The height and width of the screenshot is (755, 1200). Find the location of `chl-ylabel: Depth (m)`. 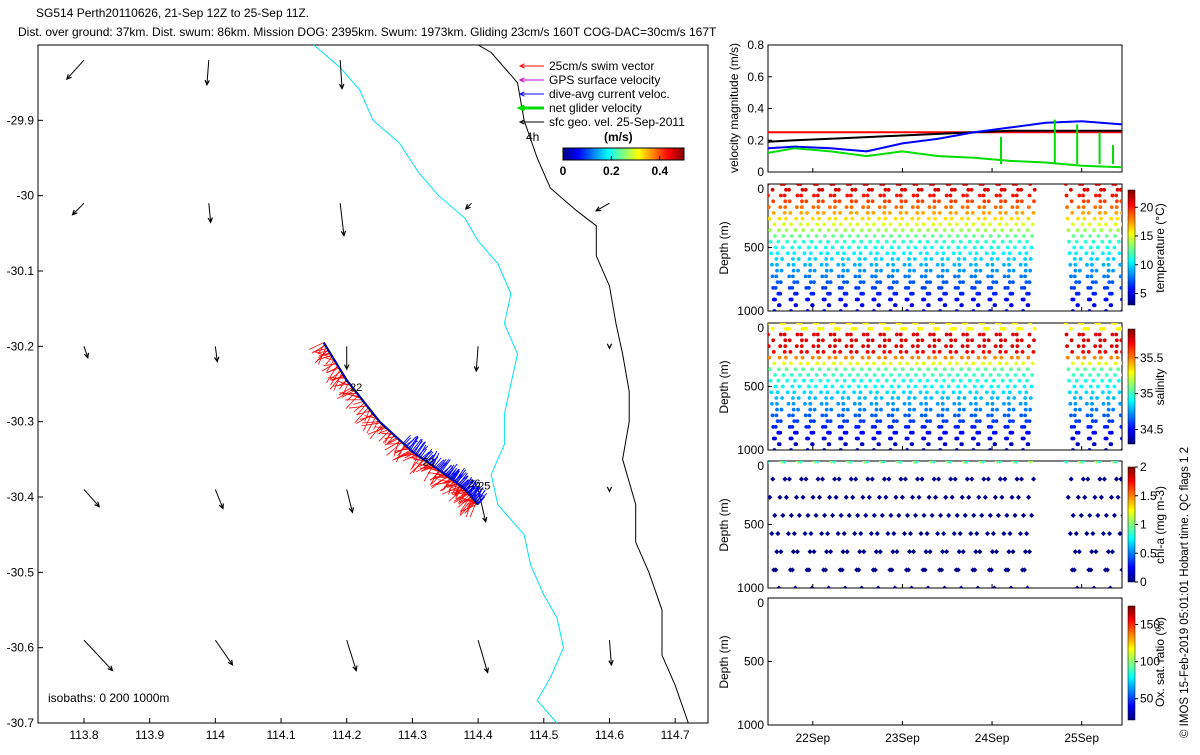

chl-ylabel: Depth (m) is located at coordinates (724, 524).